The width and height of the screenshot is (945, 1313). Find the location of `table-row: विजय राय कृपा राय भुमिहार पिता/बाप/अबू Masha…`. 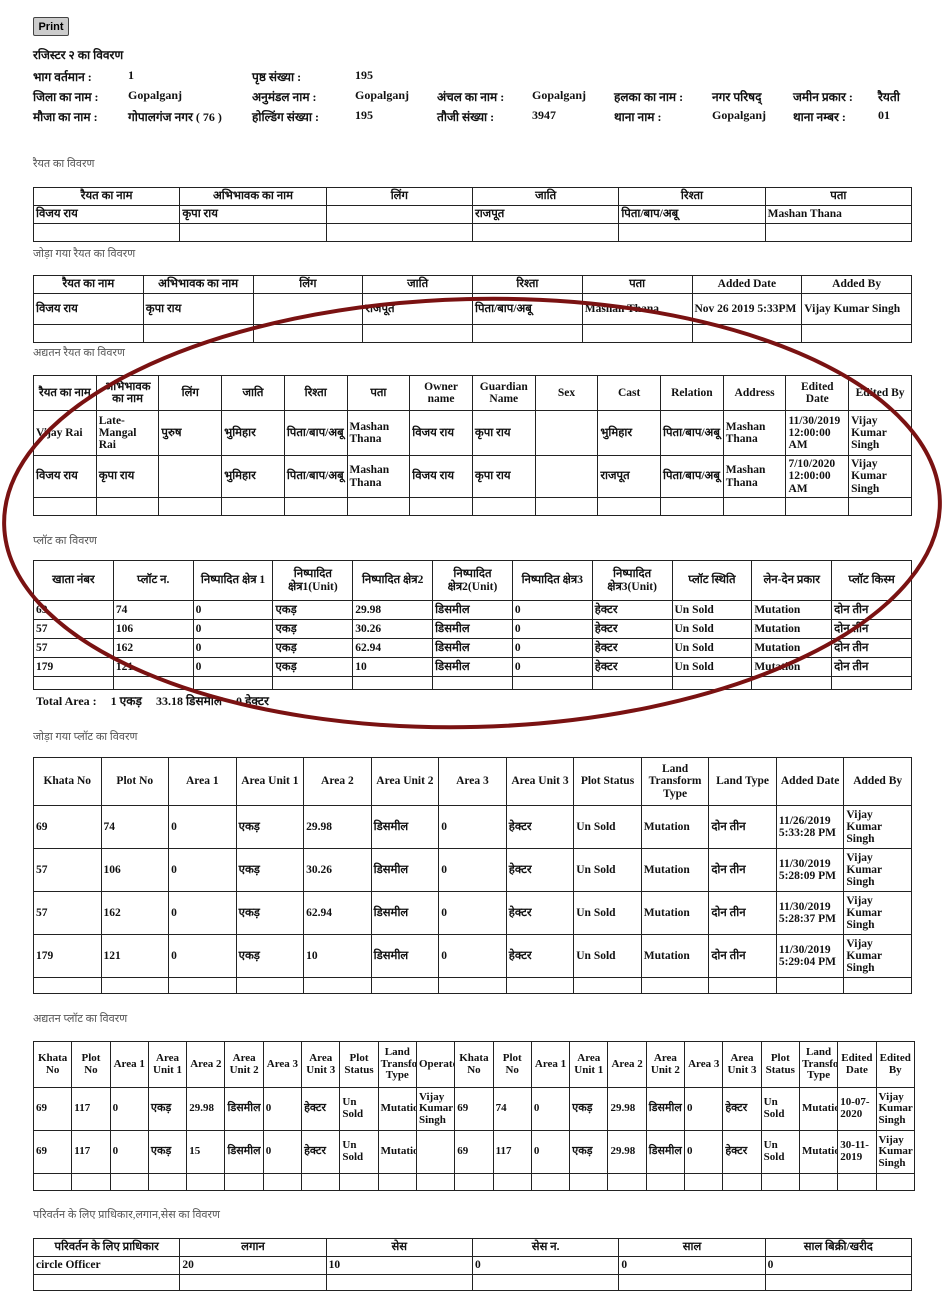

table-row: विजय राय कृपा राय भुमिहार पिता/बाप/अबू Masha… is located at coordinates (472, 476).